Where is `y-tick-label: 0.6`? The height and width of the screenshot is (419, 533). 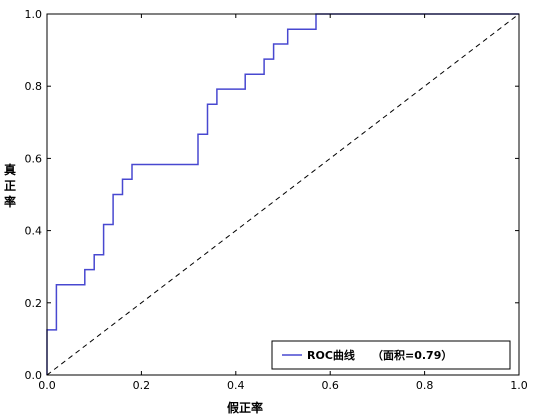 y-tick-label: 0.6 is located at coordinates (34, 158).